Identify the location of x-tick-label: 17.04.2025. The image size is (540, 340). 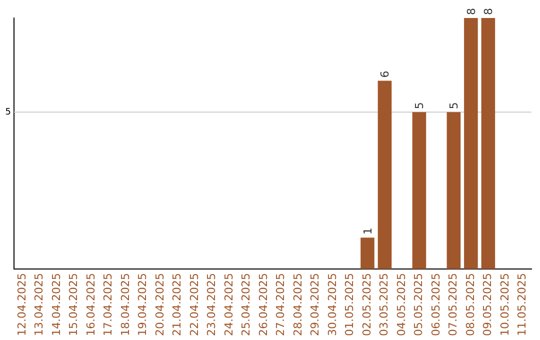
(108, 304).